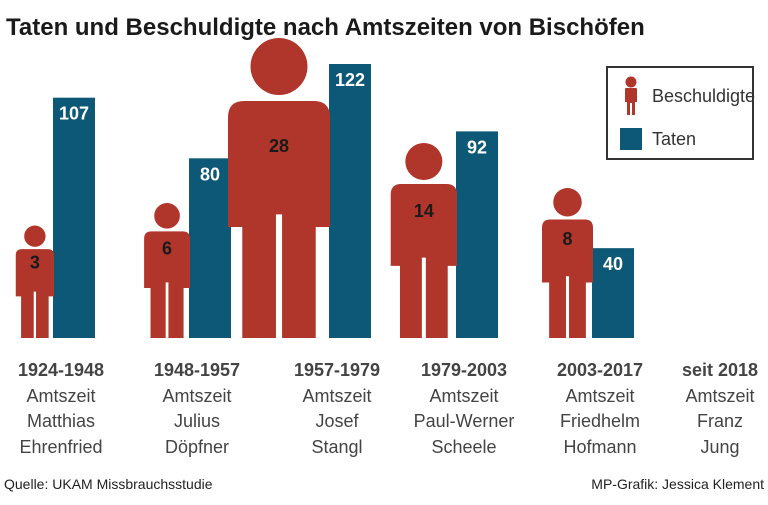  I want to click on legend-label-taten: Taten, so click(674, 138).